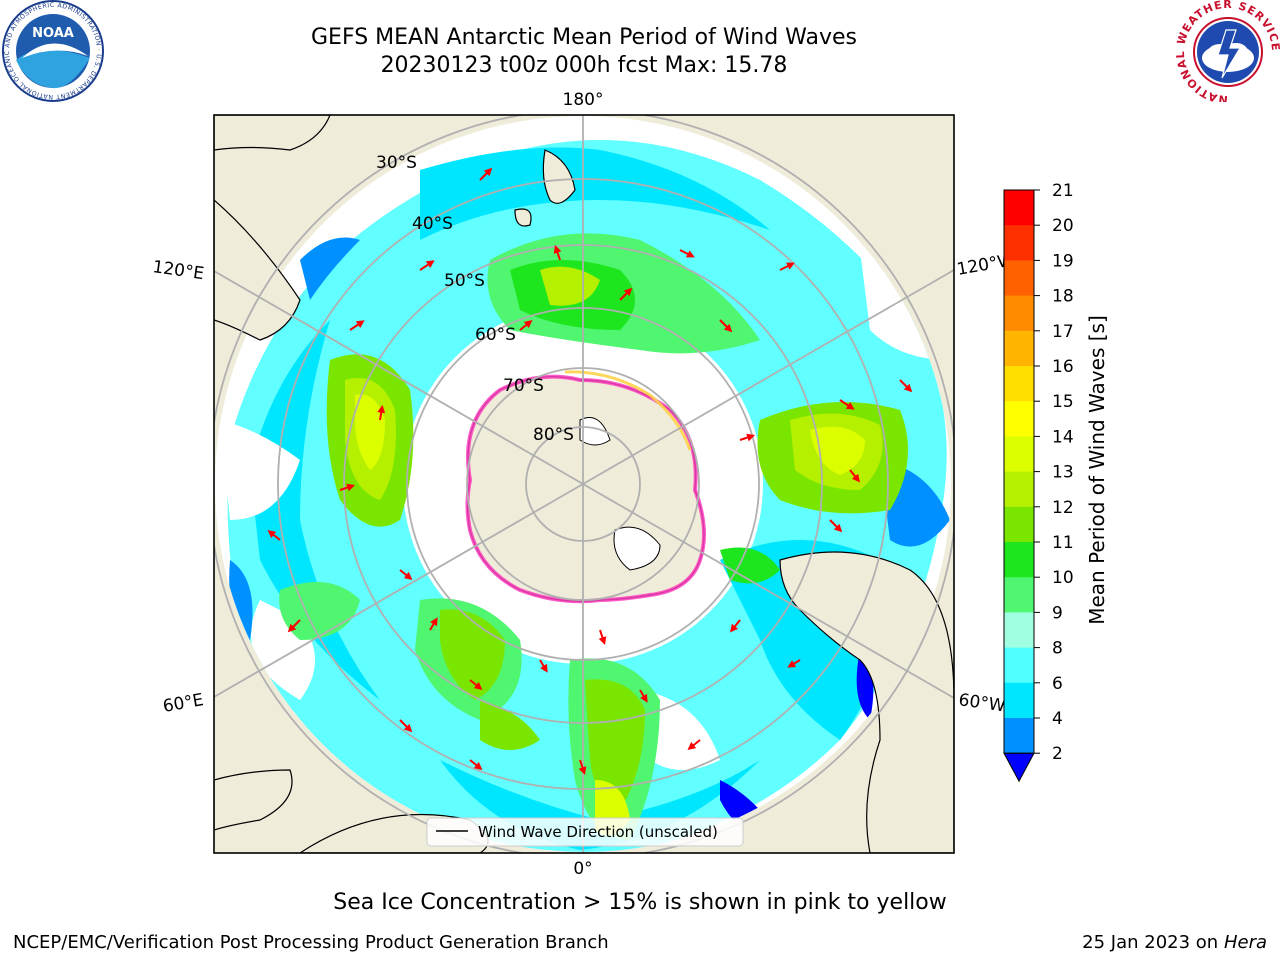 This screenshot has width=1280, height=960. Describe the element at coordinates (866, 702) in the screenshot. I see `land-south-america` at that location.